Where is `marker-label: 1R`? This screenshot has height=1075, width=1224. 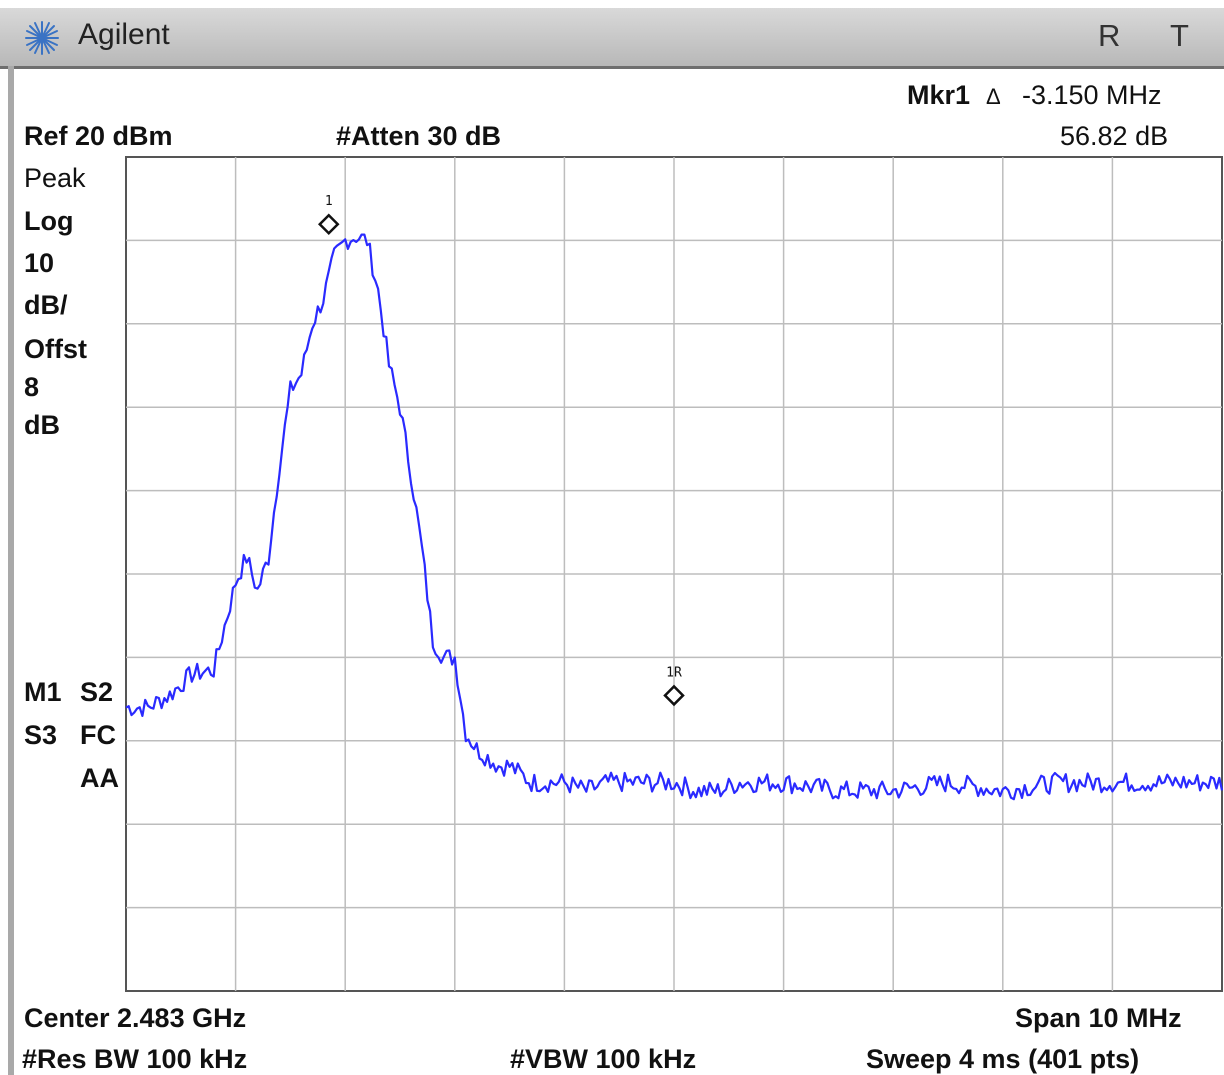
marker-label: 1R is located at coordinates (674, 672).